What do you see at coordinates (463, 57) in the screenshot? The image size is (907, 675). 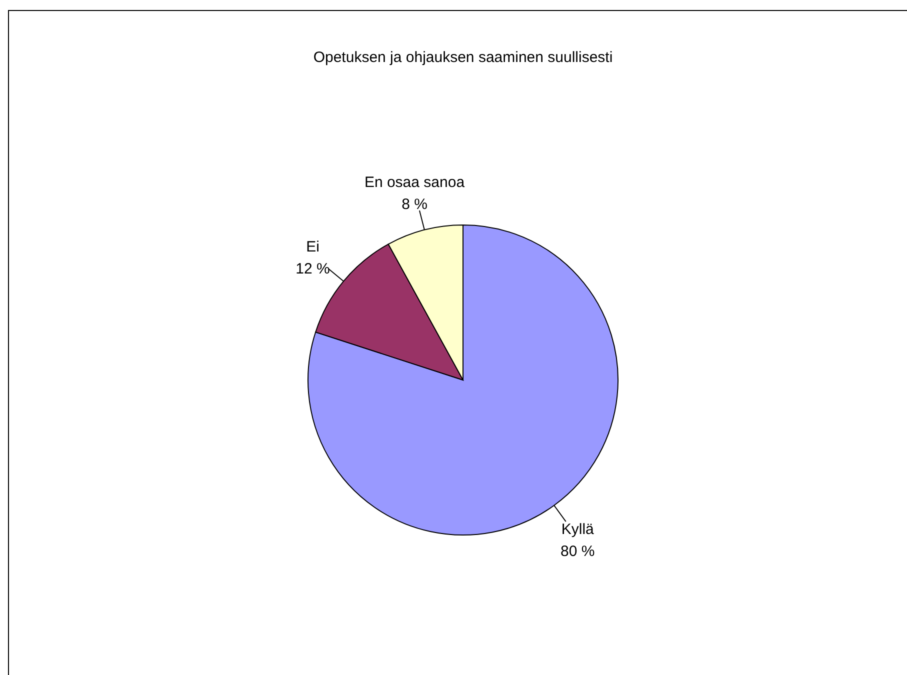 I see `chart-title: Opetuksen ja ohjauksen saaminen suullisesti` at bounding box center [463, 57].